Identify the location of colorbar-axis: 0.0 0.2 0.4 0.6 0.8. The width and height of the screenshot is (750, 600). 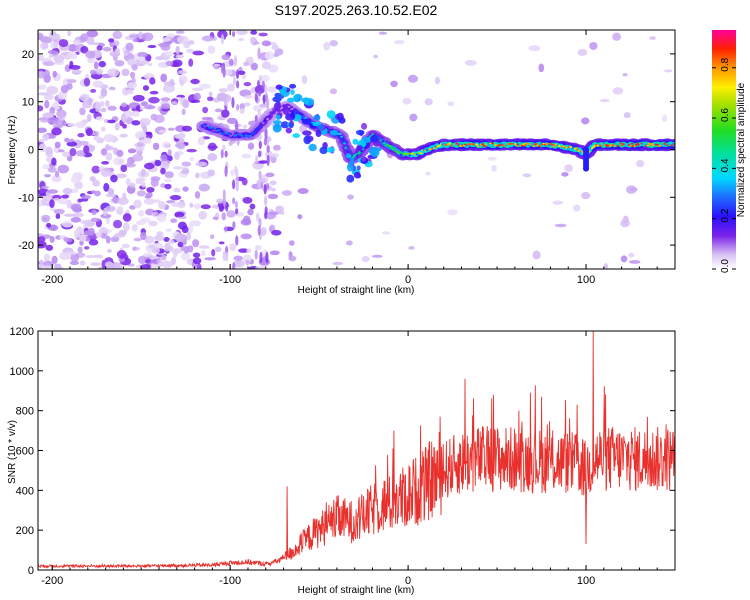
(724, 165).